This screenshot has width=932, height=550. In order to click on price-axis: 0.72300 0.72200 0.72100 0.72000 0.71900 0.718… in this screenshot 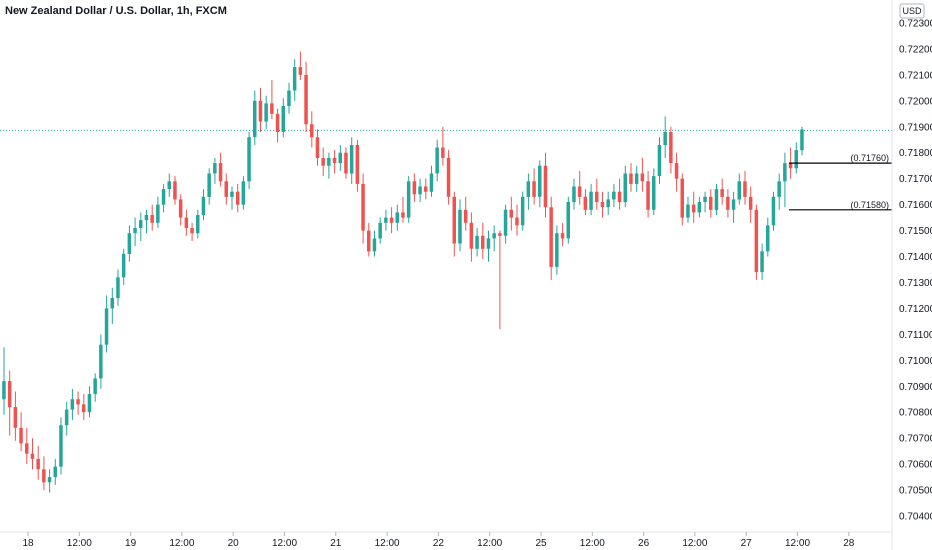, I will do `click(915, 271)`.